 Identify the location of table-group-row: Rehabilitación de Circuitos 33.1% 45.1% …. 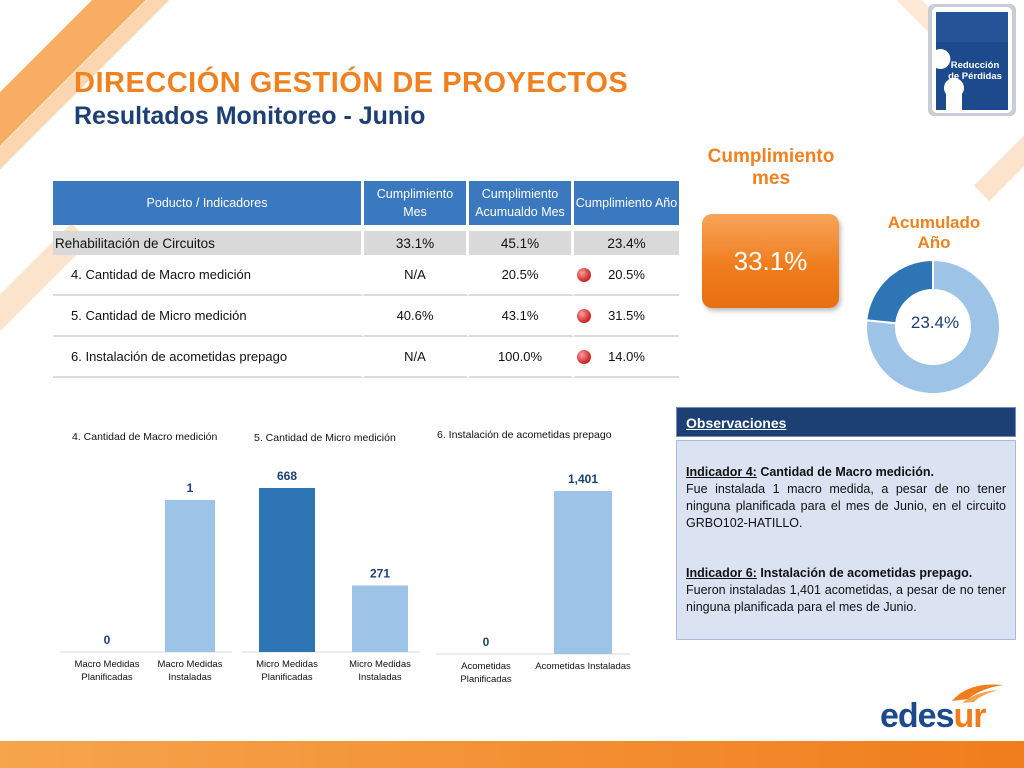
(366, 243).